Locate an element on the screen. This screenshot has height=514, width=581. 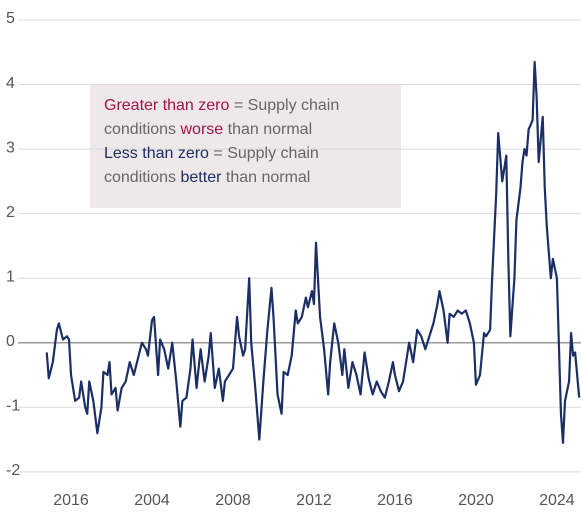
annotation-line: Less than zero = Supply chain is located at coordinates (211, 153).